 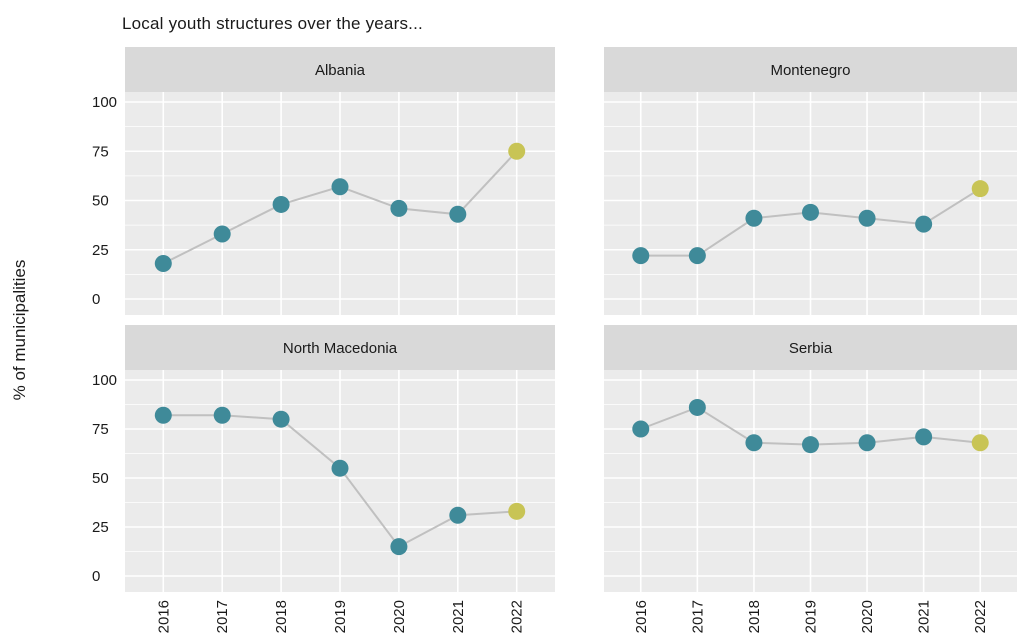 I want to click on facet-strip-label: Albania, so click(x=340, y=70).